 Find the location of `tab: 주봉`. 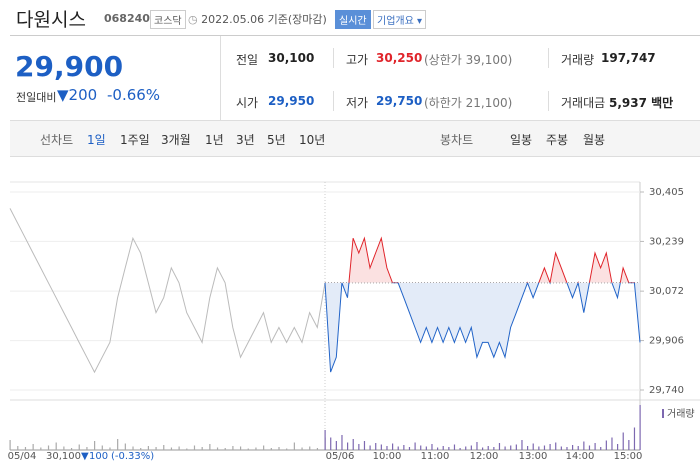

tab: 주봉 is located at coordinates (557, 140).